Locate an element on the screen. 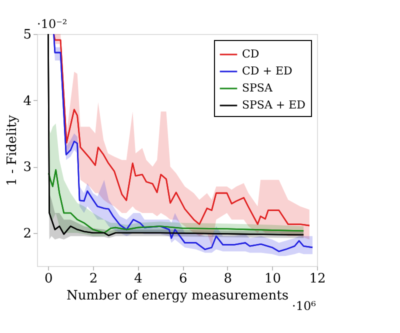 The width and height of the screenshot is (400, 333). x-tick-label: 4 is located at coordinates (138, 279).